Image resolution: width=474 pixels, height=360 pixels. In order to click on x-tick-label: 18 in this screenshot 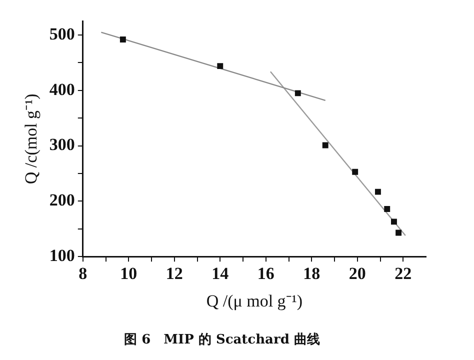, I will do `click(311, 274)`.